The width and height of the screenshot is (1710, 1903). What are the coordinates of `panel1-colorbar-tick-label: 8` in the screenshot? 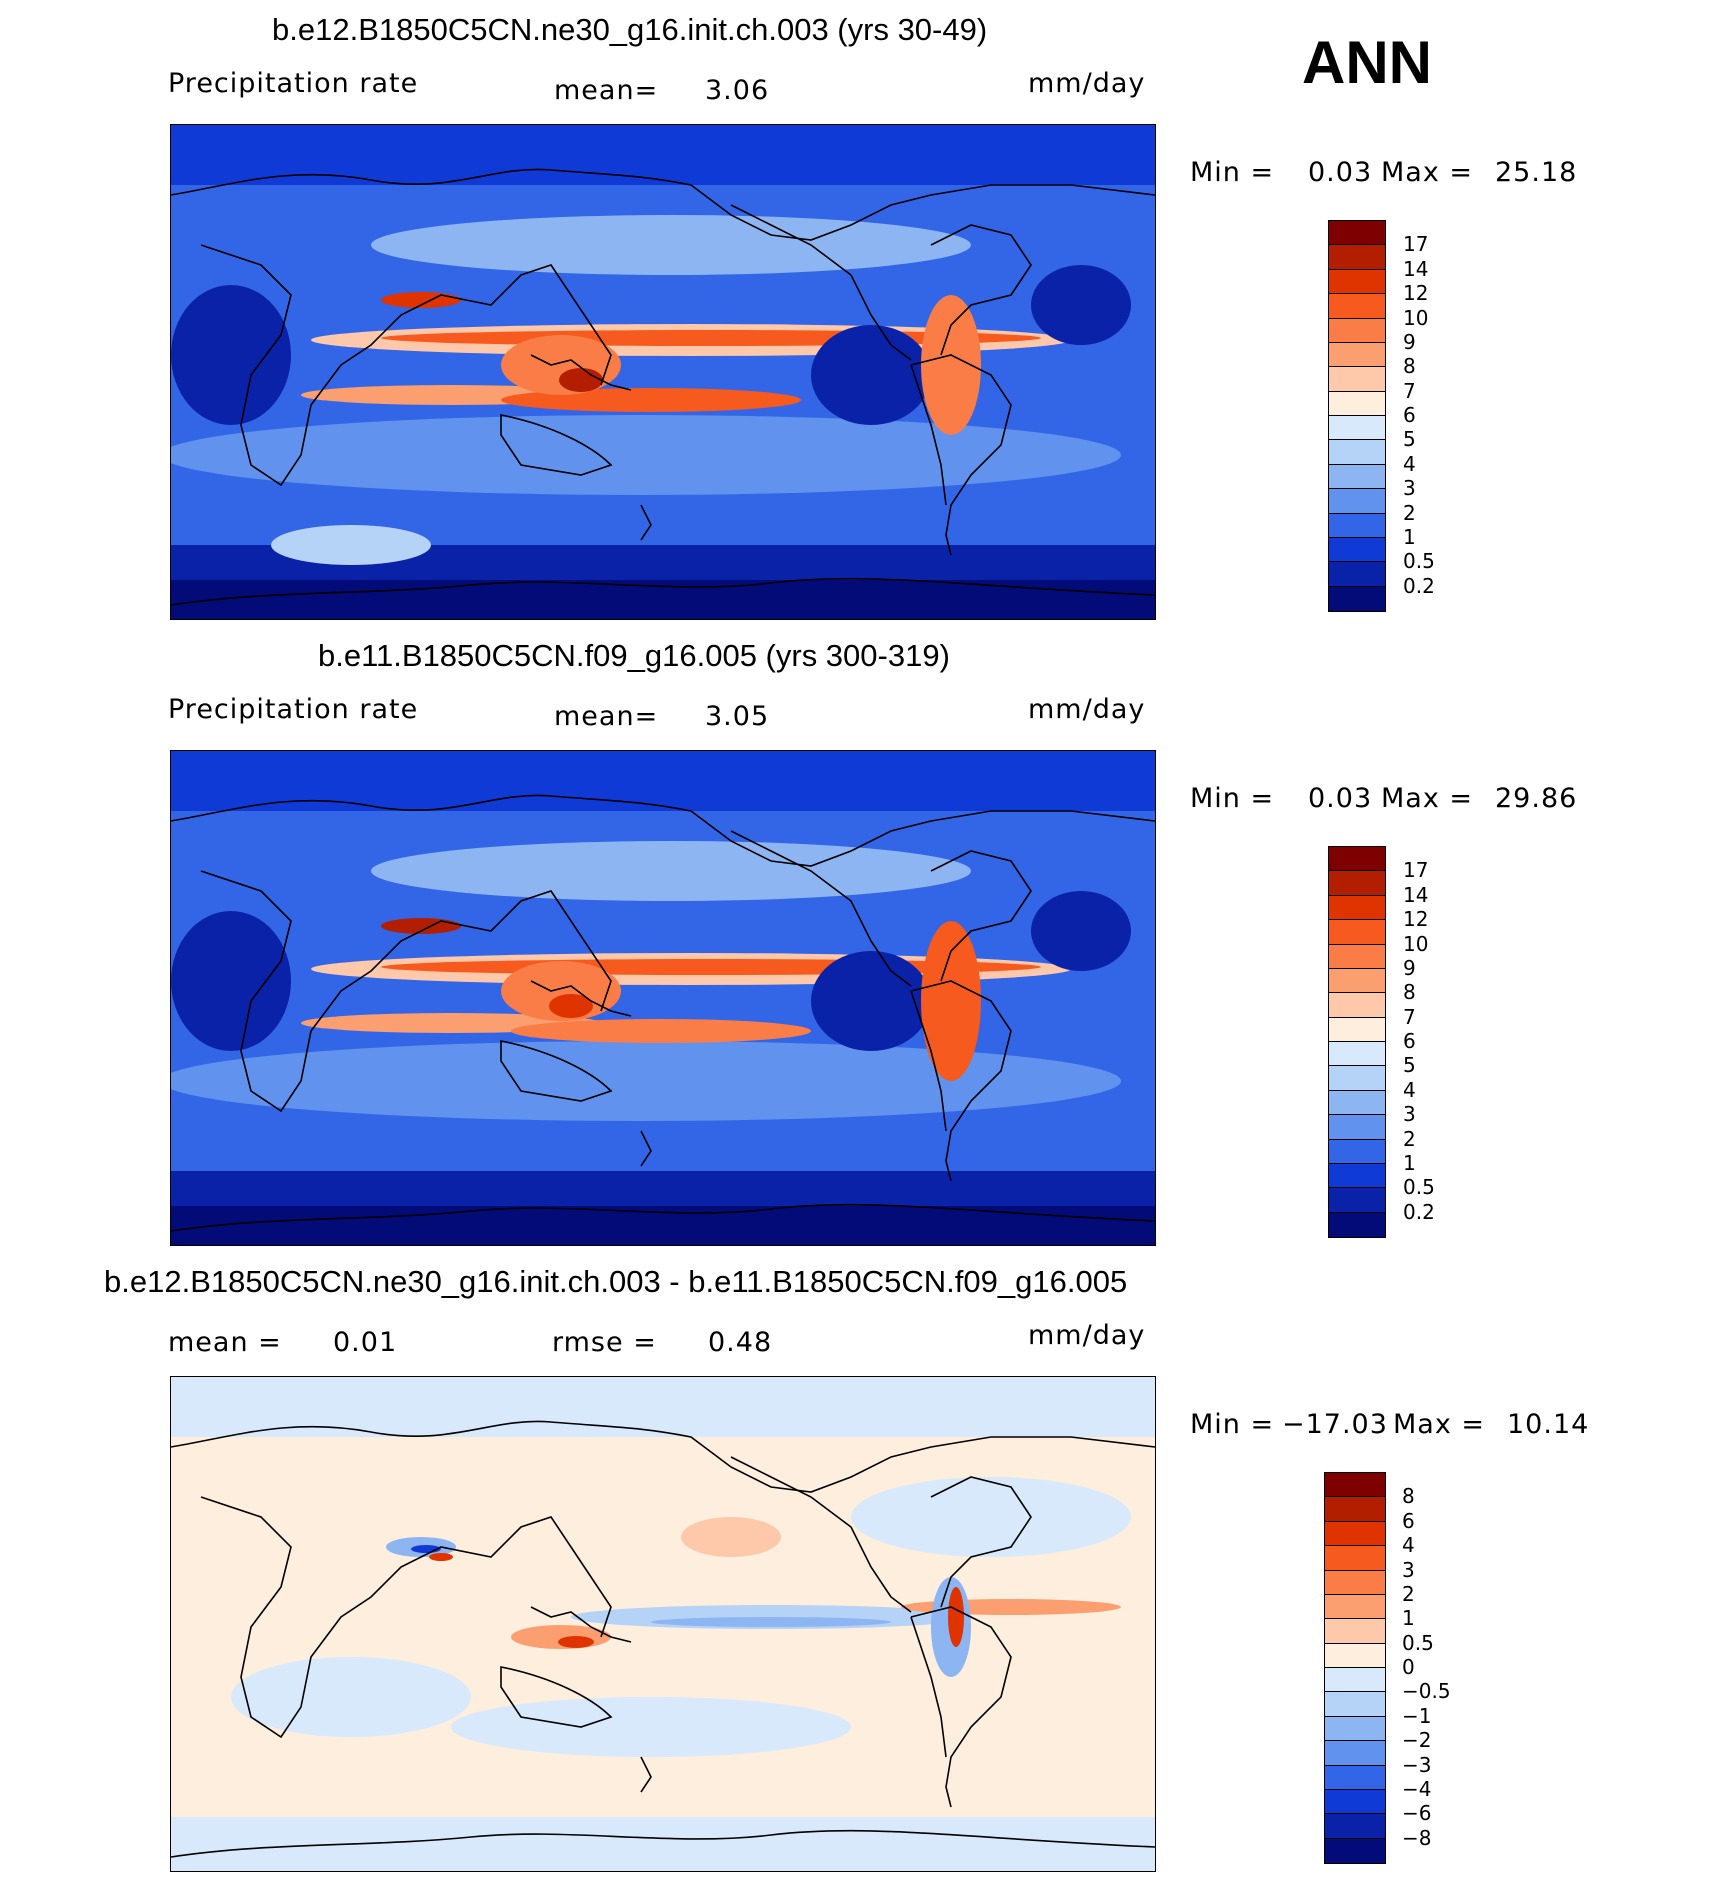 It's located at (1409, 366).